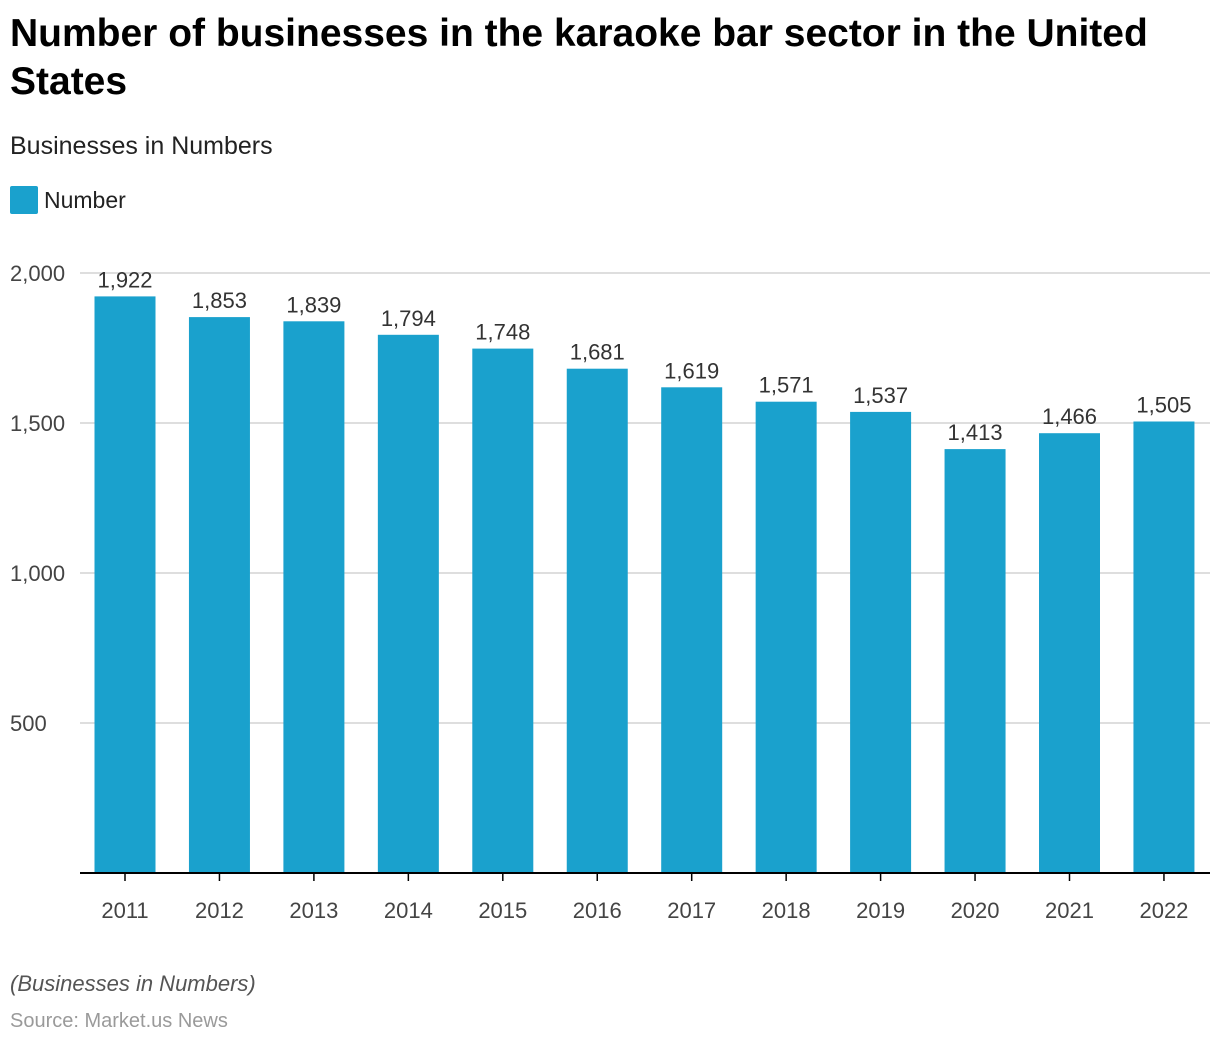 This screenshot has width=1220, height=1044. Describe the element at coordinates (28, 723) in the screenshot. I see `y-tick-label: 500` at that location.